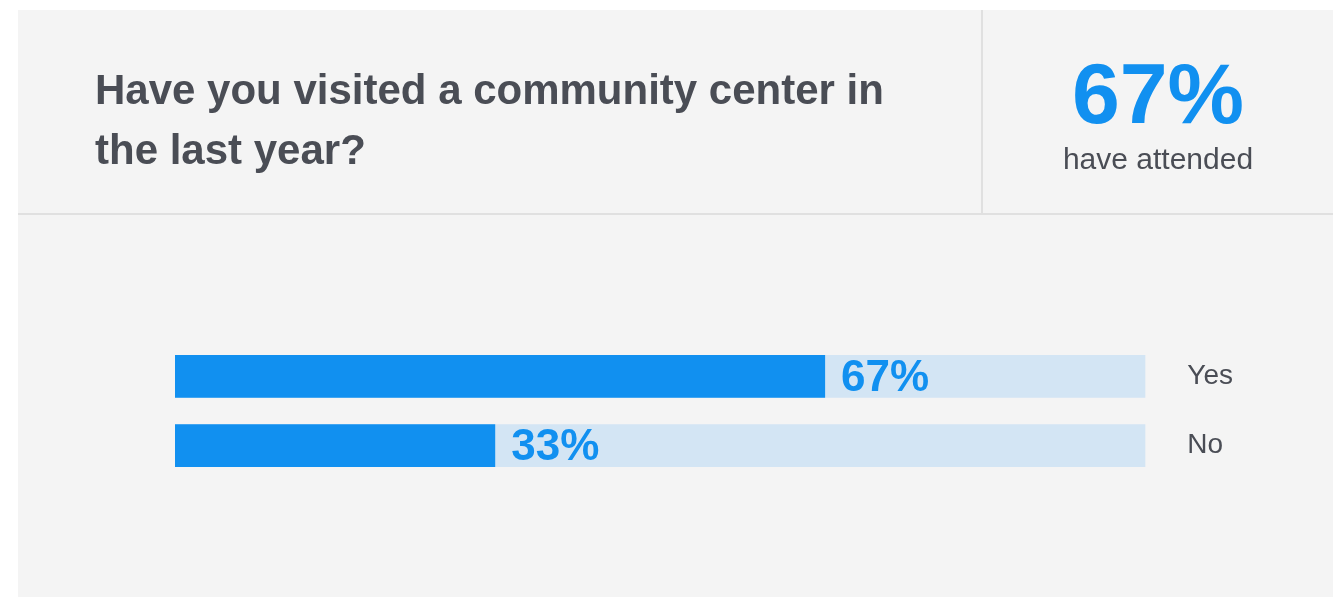 The width and height of the screenshot is (1333, 597). Describe the element at coordinates (885, 375) in the screenshot. I see `data-label: 67%` at that location.